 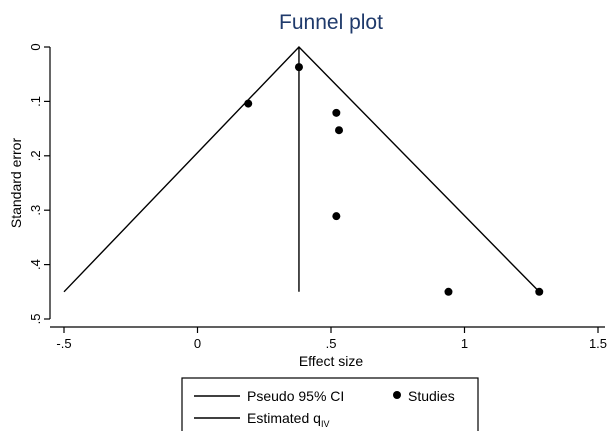 I want to click on legend-box, so click(x=330, y=406).